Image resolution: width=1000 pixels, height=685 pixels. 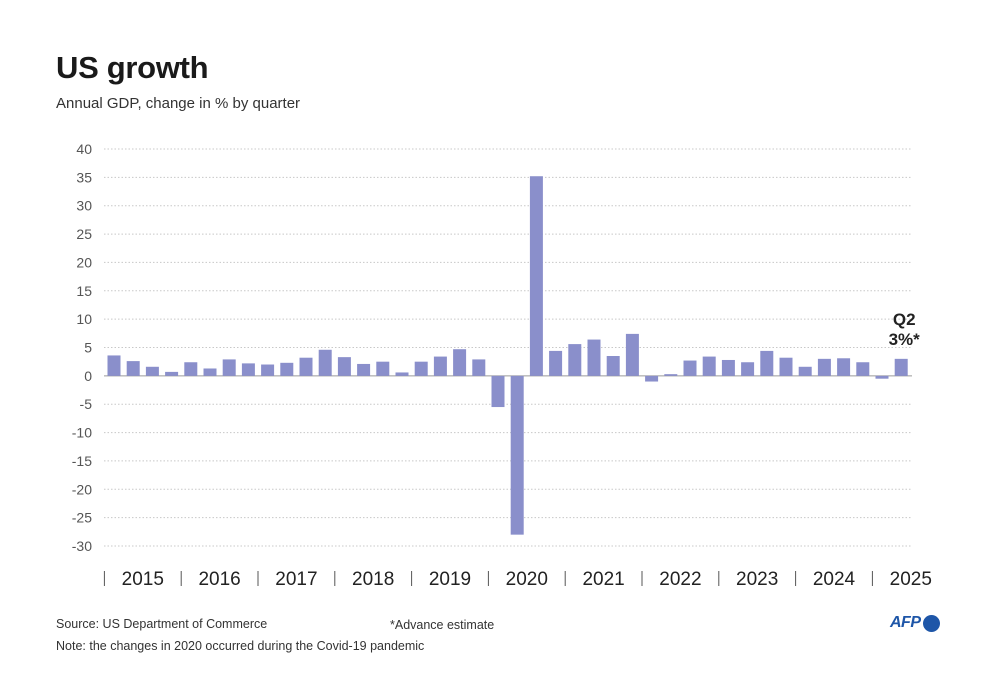 I want to click on y-tick-label: -25, so click(x=82, y=518).